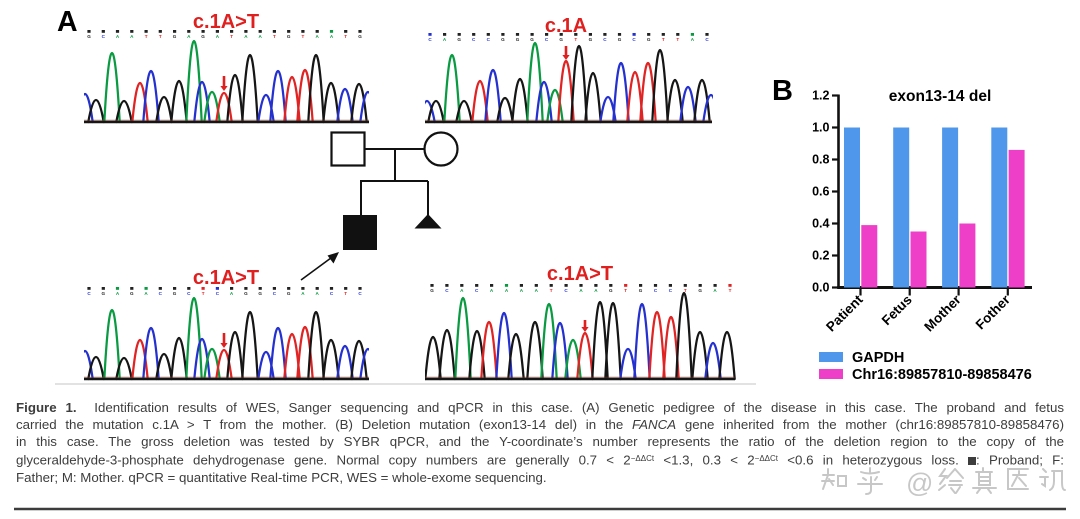 The image size is (1080, 519). Describe the element at coordinates (820, 224) in the screenshot. I see `svg-text: 0.4` at that location.